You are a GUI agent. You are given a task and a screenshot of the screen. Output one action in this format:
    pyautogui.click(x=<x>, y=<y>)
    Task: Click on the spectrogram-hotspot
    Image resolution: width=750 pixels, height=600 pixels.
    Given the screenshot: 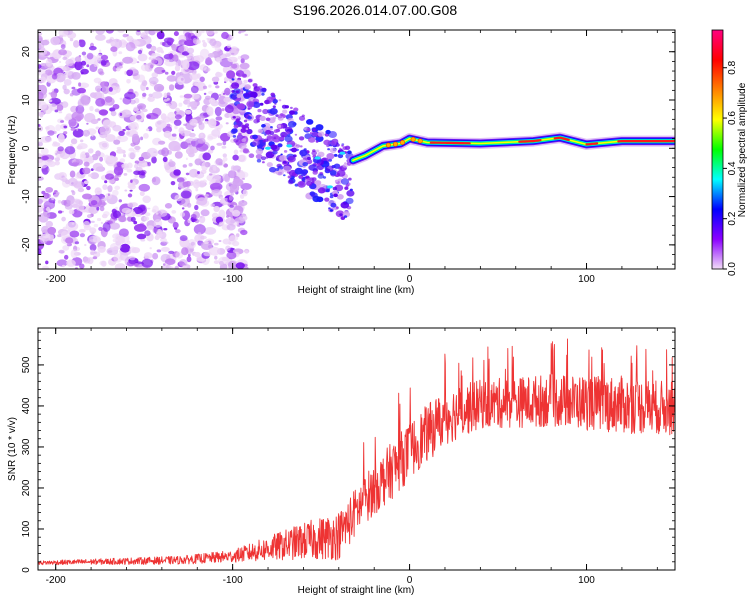 What is the action you would take?
    pyautogui.click(x=289, y=146)
    